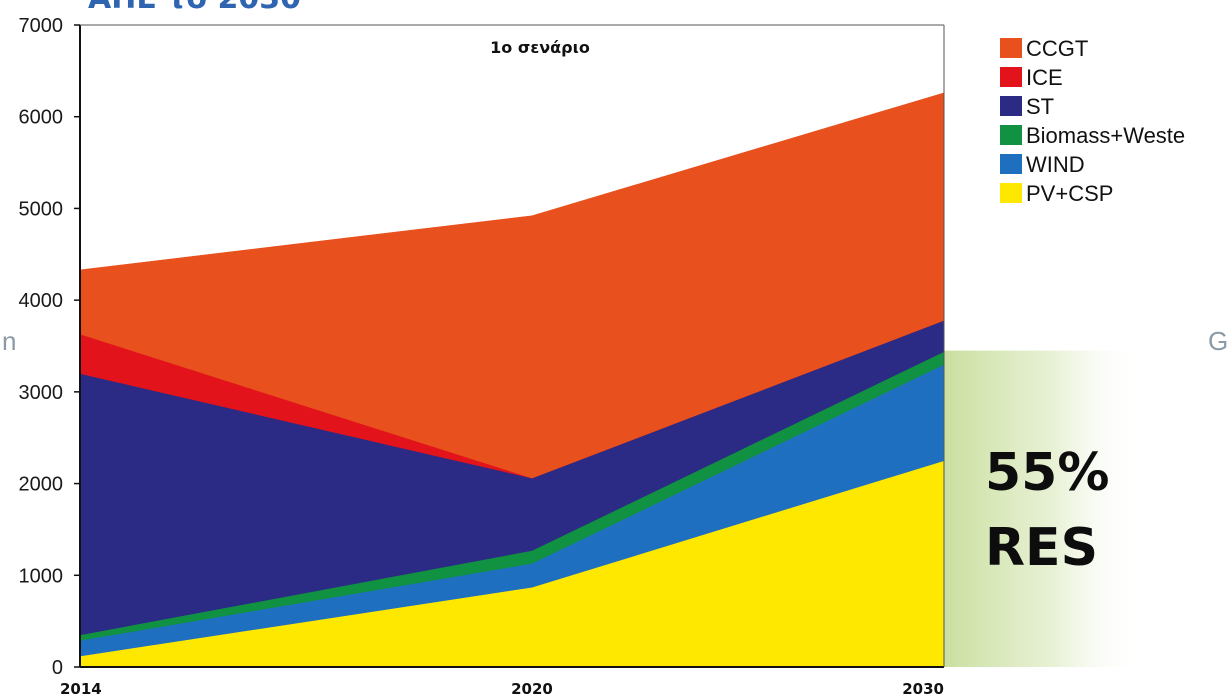 The image size is (1231, 697). What do you see at coordinates (194, 8) in the screenshot?
I see `cut-off-title: ΑΠΕ το 2030` at bounding box center [194, 8].